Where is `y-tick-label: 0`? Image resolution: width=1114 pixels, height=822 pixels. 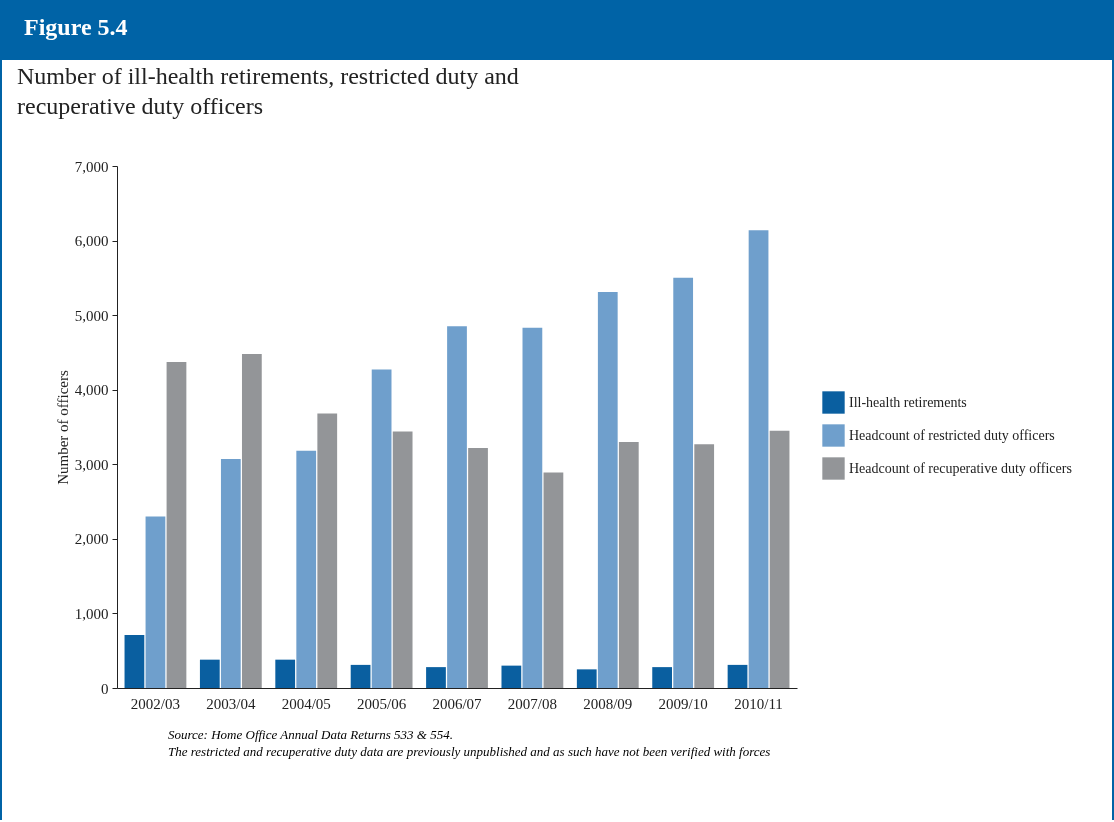
y-tick-label: 0 is located at coordinates (105, 688).